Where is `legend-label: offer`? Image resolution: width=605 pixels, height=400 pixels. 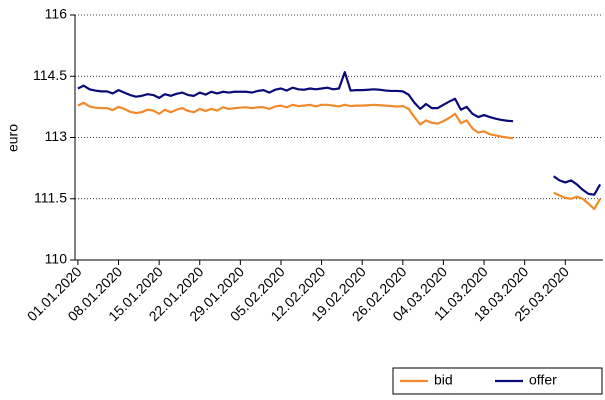 legend-label: offer is located at coordinates (543, 380).